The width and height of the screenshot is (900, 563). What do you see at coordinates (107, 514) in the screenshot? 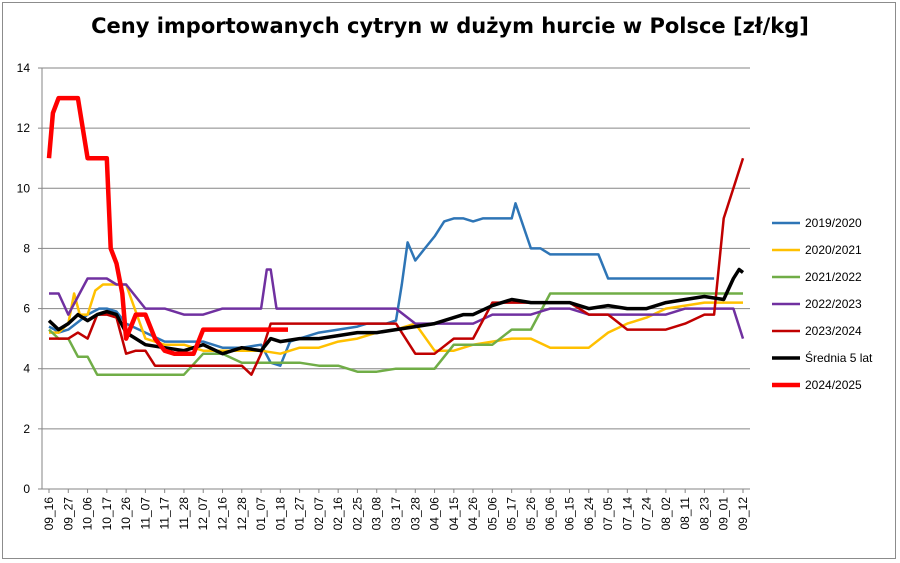
I see `x-tick-label: 10_17` at bounding box center [107, 514].